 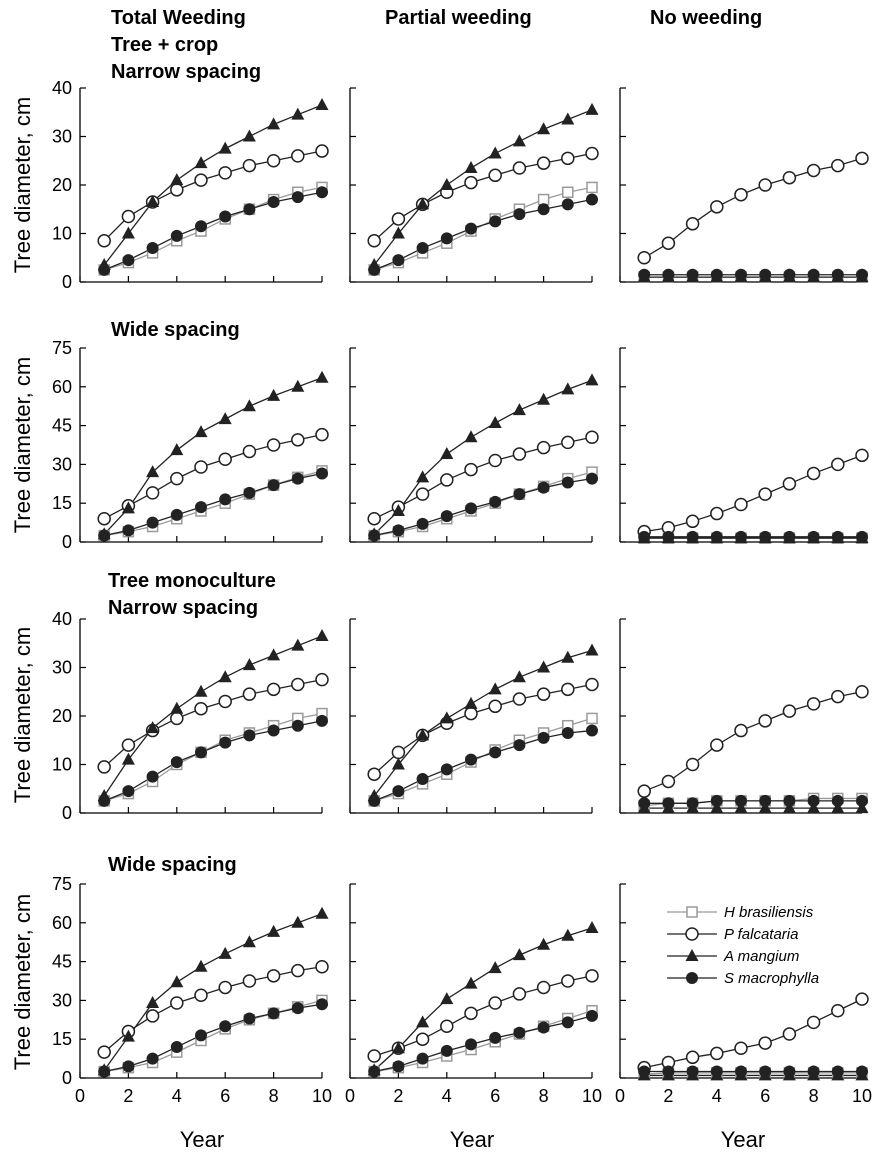 I want to click on panel-r4-c1-series-hb-line, so click(x=213, y=1036).